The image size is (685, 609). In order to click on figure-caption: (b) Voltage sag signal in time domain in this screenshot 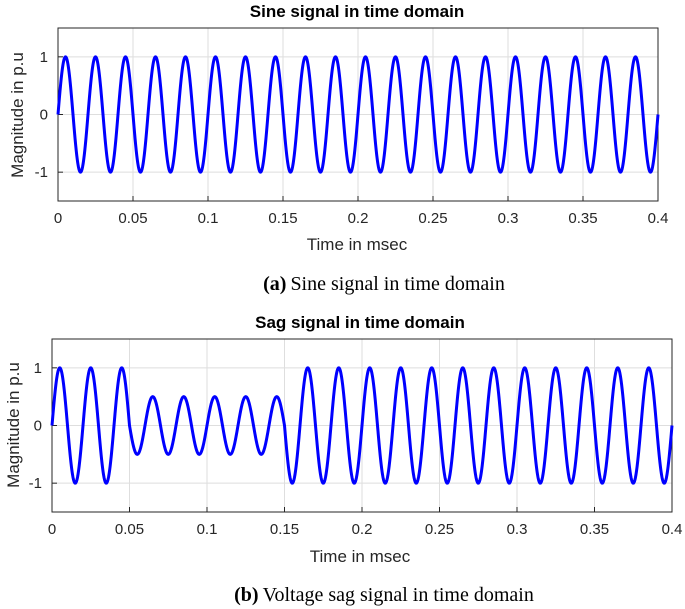, I will do `click(384, 595)`.